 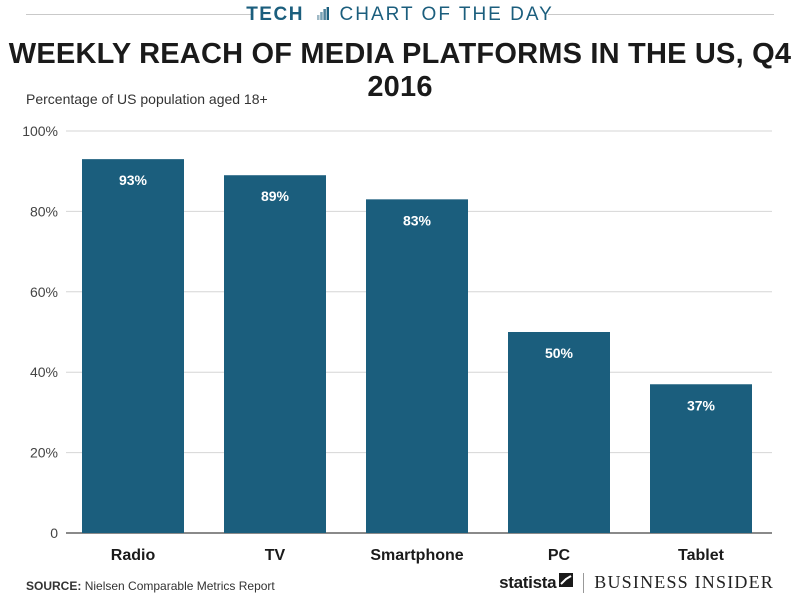 I want to click on y-tick-label: 60%, so click(x=44, y=292).